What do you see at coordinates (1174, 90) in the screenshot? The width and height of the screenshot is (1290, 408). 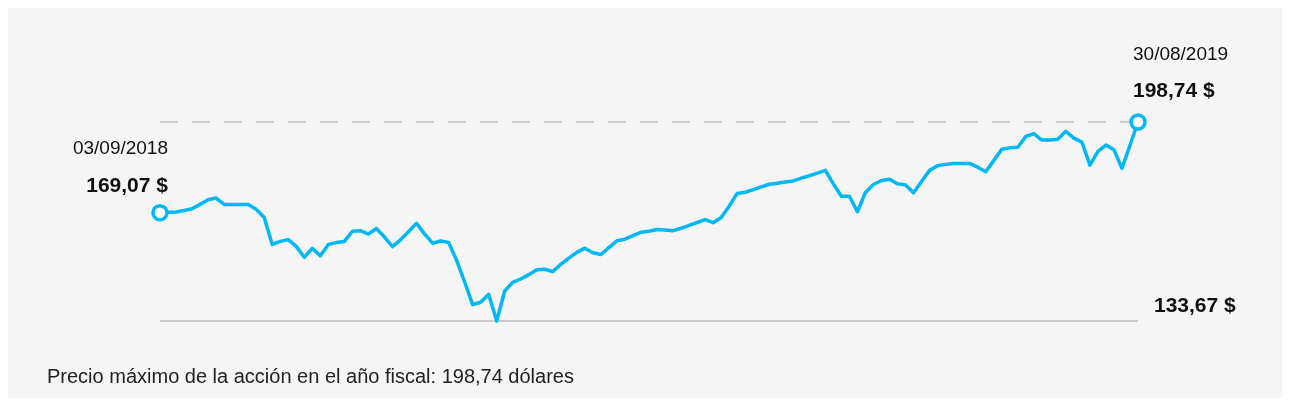 I see `text: 198,74 $` at bounding box center [1174, 90].